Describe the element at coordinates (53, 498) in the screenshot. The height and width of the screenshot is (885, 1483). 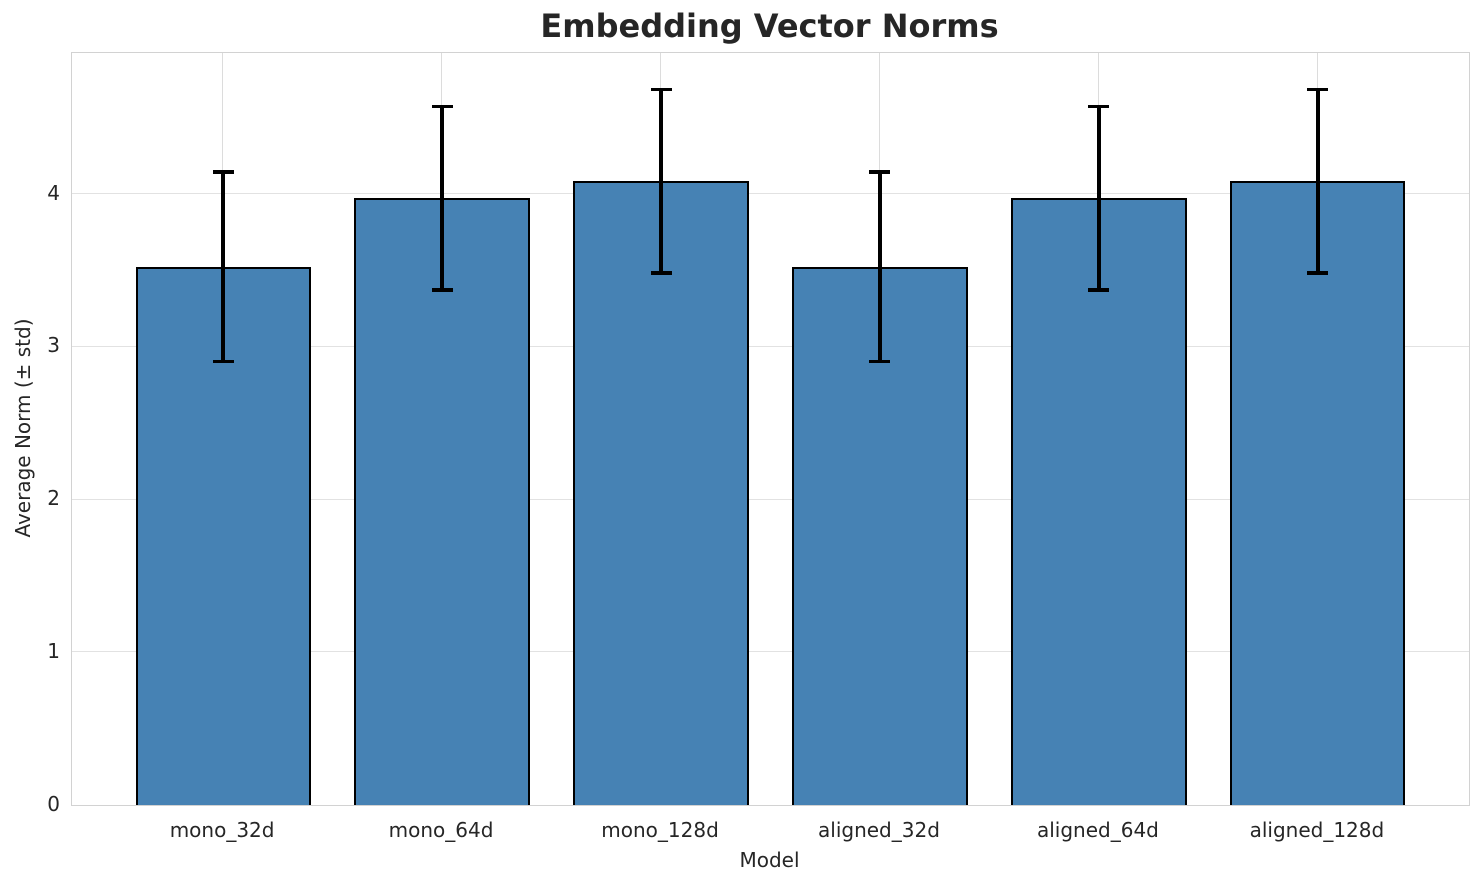
I see `y-tick-label: 2` at that location.